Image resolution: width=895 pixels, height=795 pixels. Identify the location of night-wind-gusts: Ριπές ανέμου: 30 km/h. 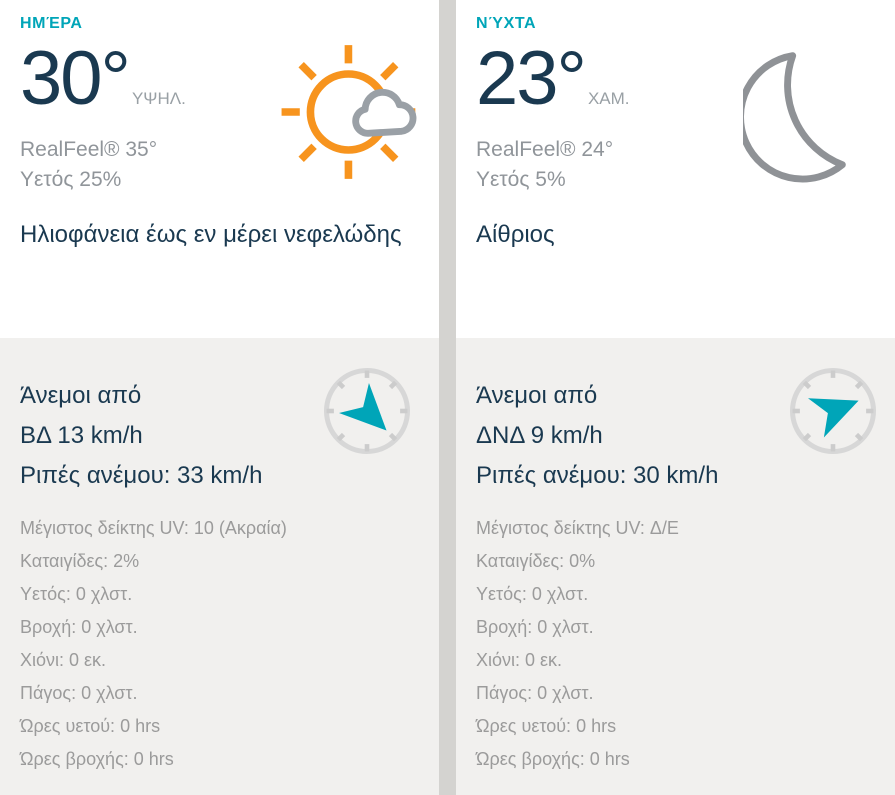
(597, 475).